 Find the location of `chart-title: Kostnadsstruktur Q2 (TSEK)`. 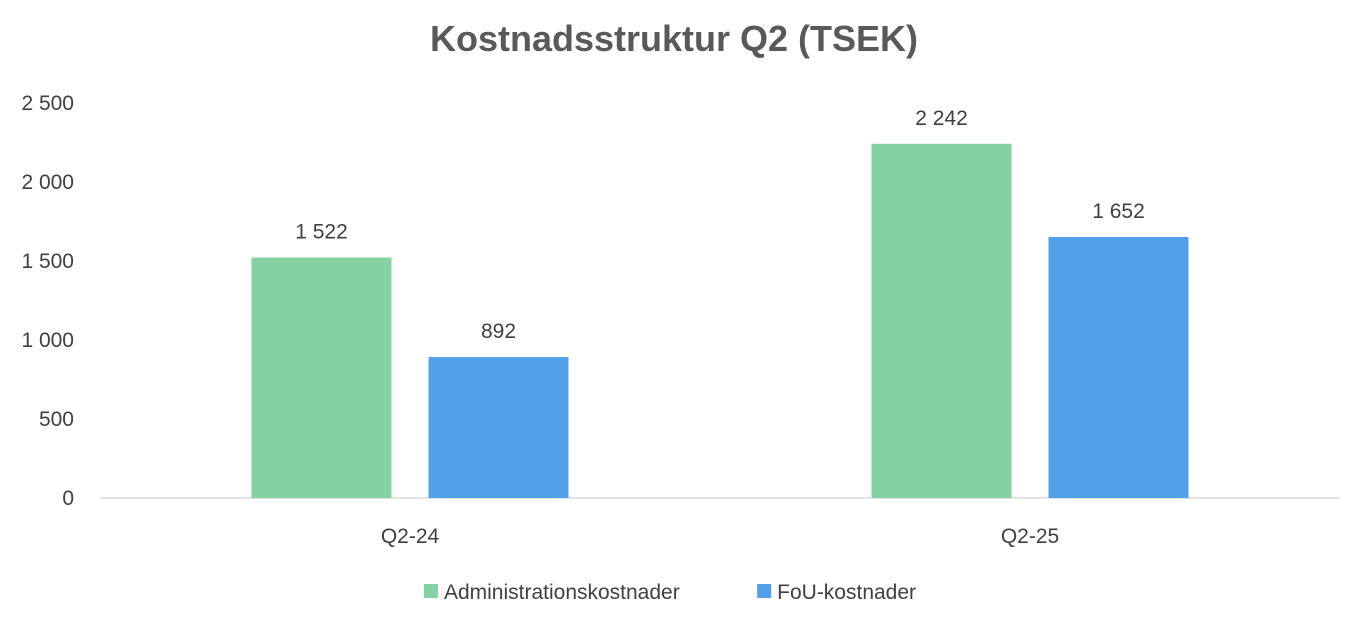

chart-title: Kostnadsstruktur Q2 (TSEK) is located at coordinates (674, 38).